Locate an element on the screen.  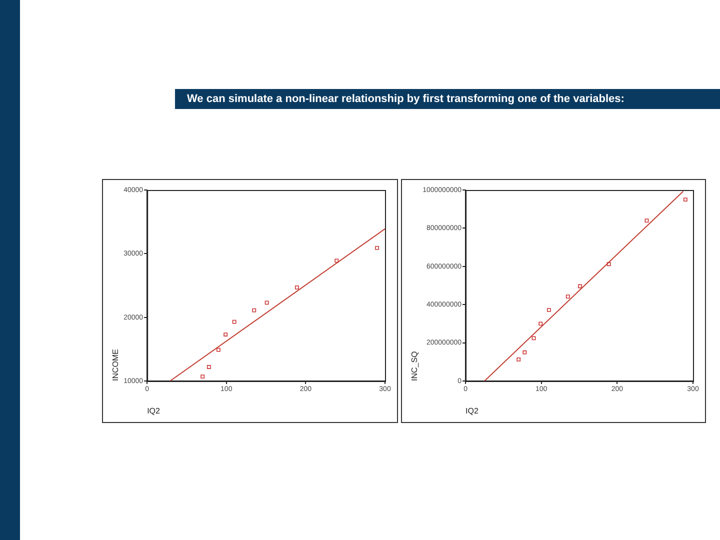
y-axis-title: INC_SQ is located at coordinates (415, 366).